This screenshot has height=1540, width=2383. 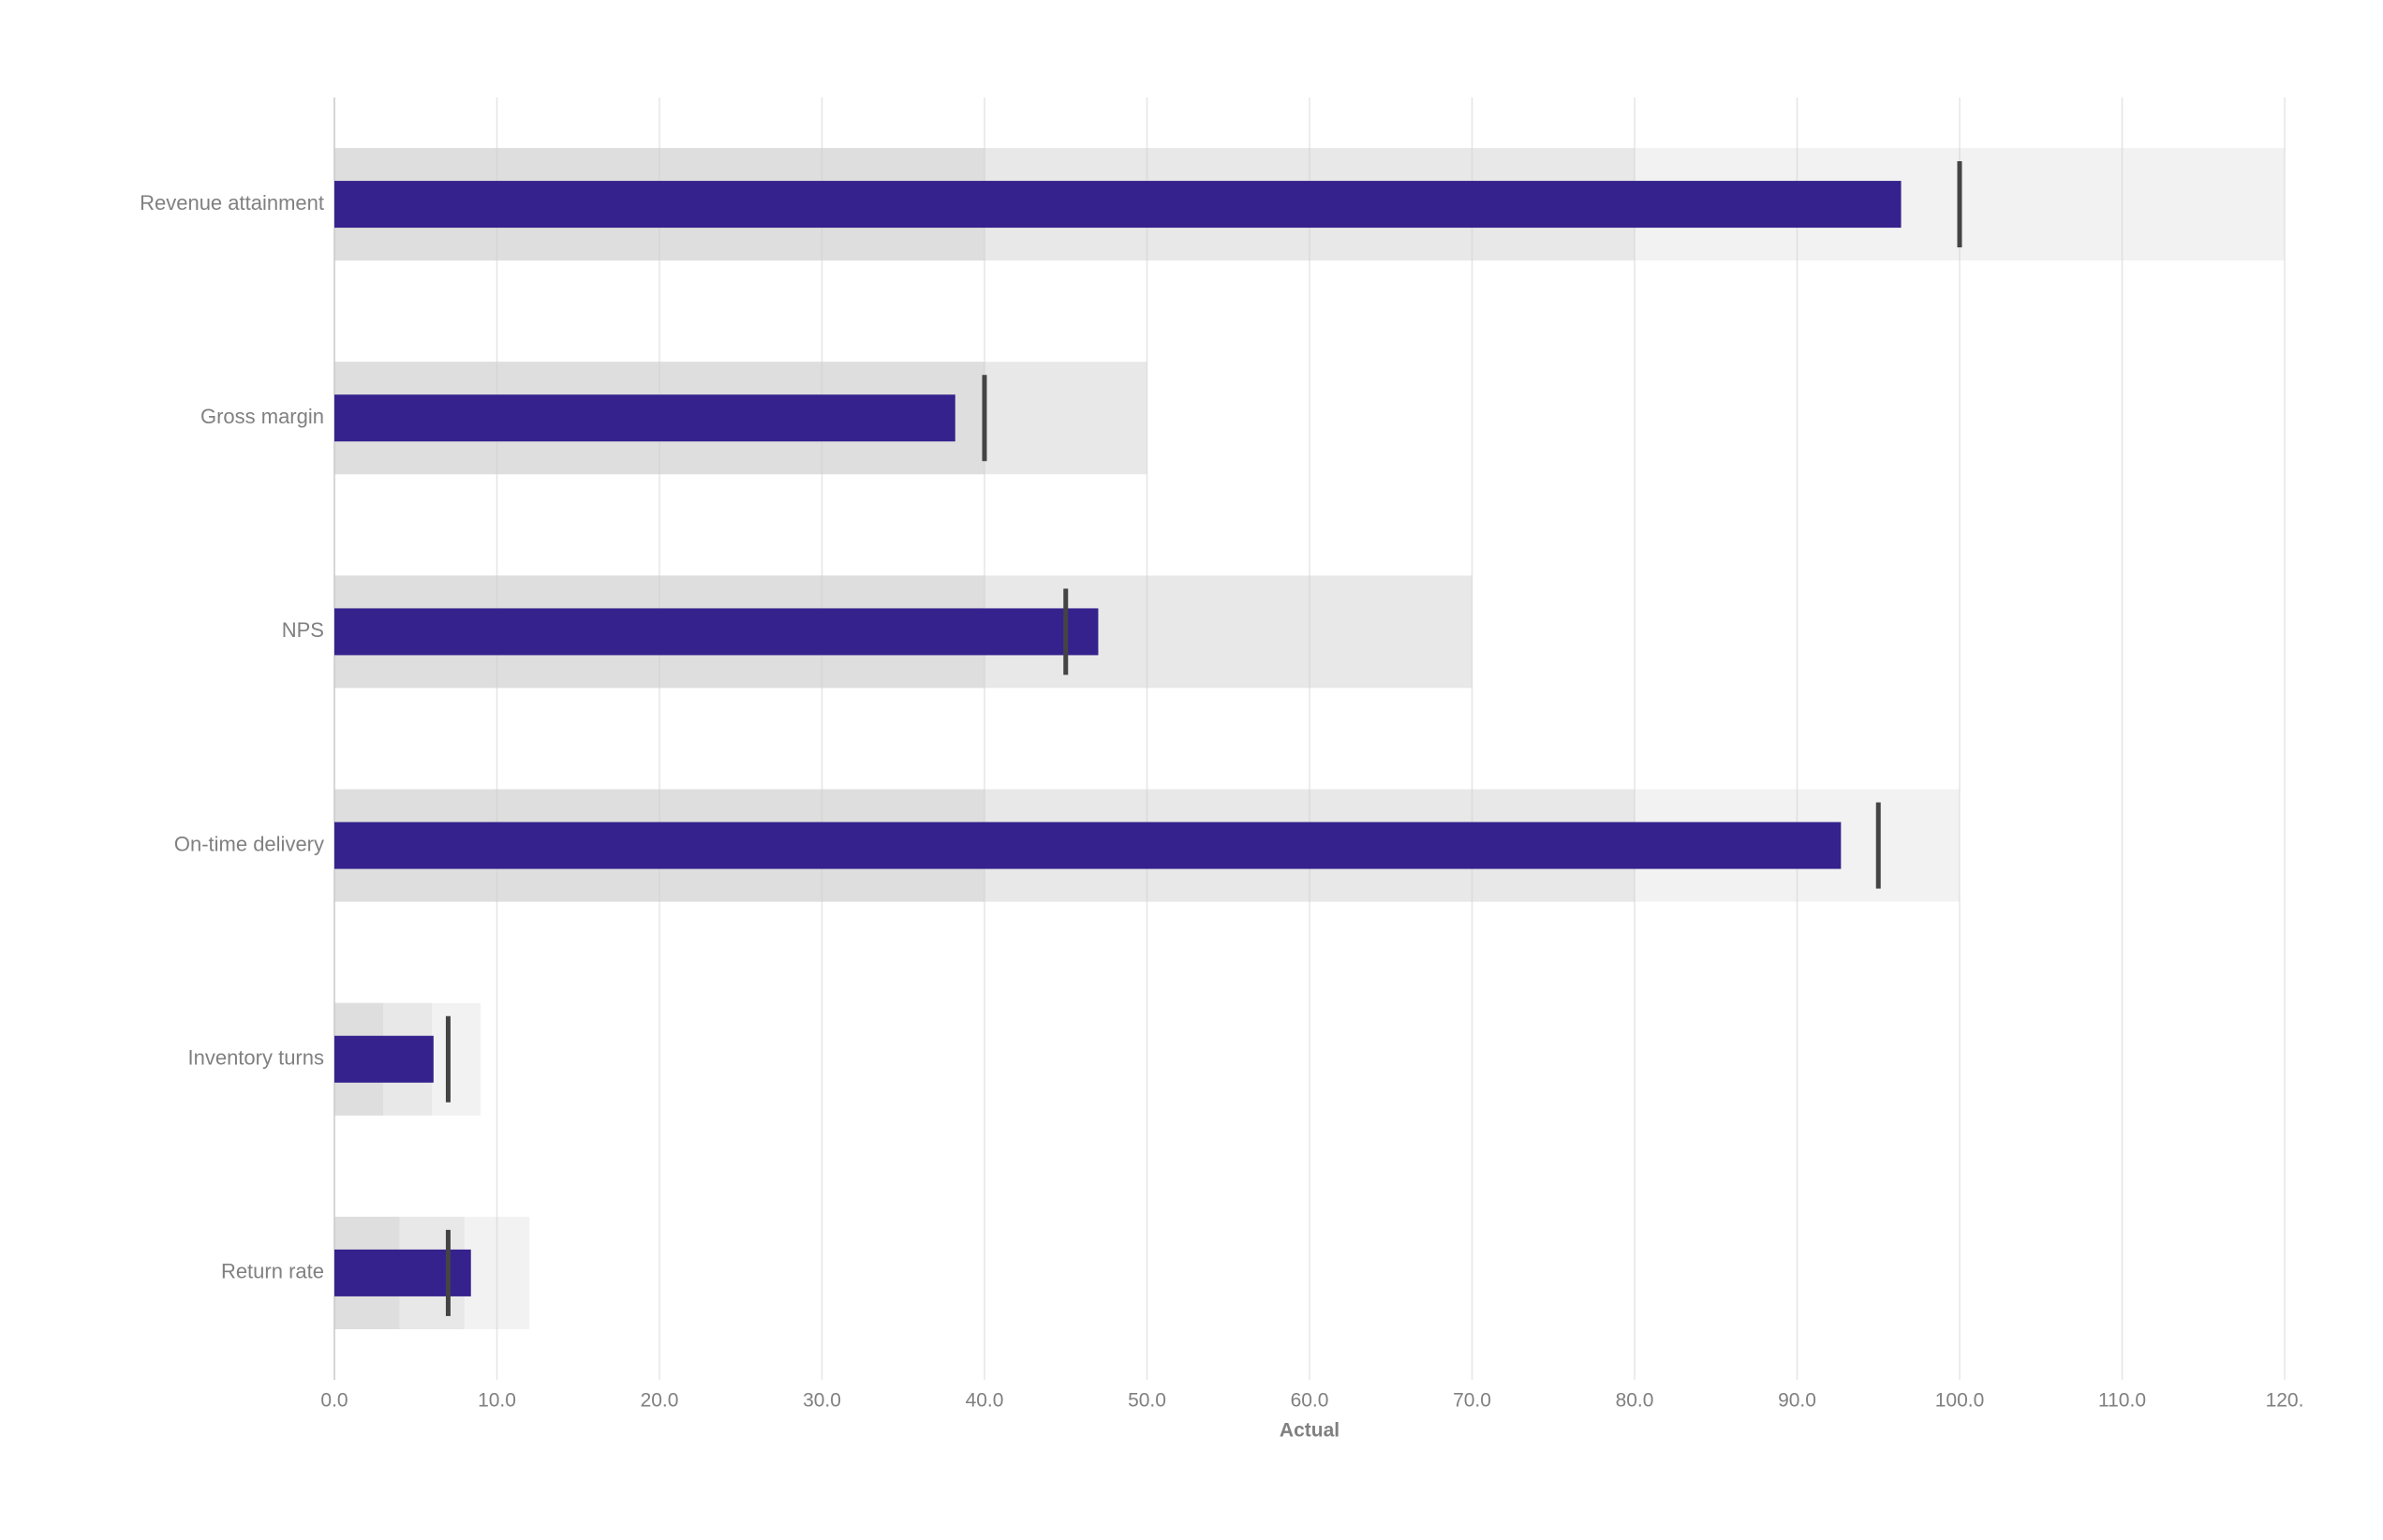 What do you see at coordinates (272, 1271) in the screenshot?
I see `category-label: Return rate` at bounding box center [272, 1271].